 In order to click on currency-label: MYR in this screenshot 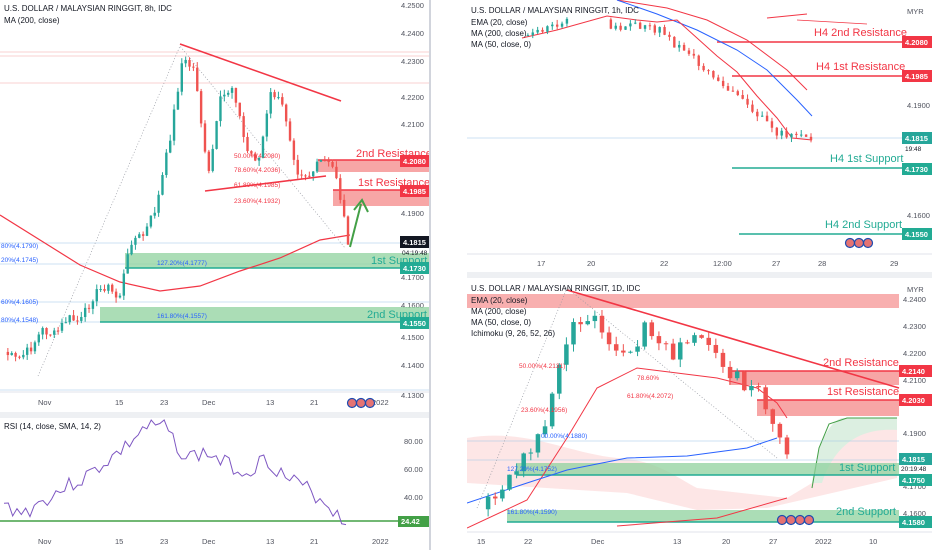, I will do `click(915, 289)`.